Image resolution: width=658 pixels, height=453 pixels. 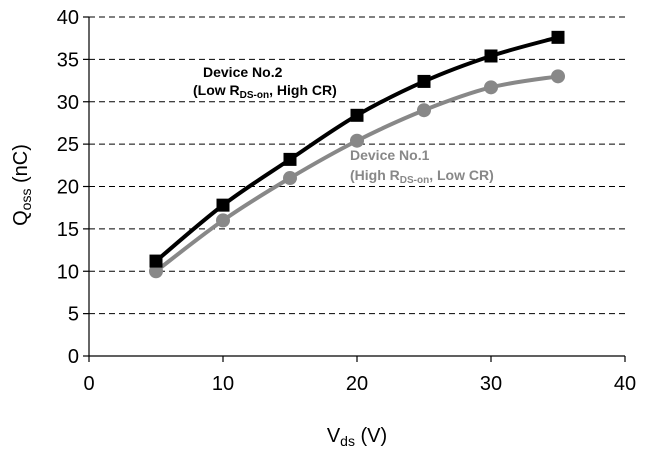 I want to click on x-axis-title-unit: (V), so click(x=371, y=436).